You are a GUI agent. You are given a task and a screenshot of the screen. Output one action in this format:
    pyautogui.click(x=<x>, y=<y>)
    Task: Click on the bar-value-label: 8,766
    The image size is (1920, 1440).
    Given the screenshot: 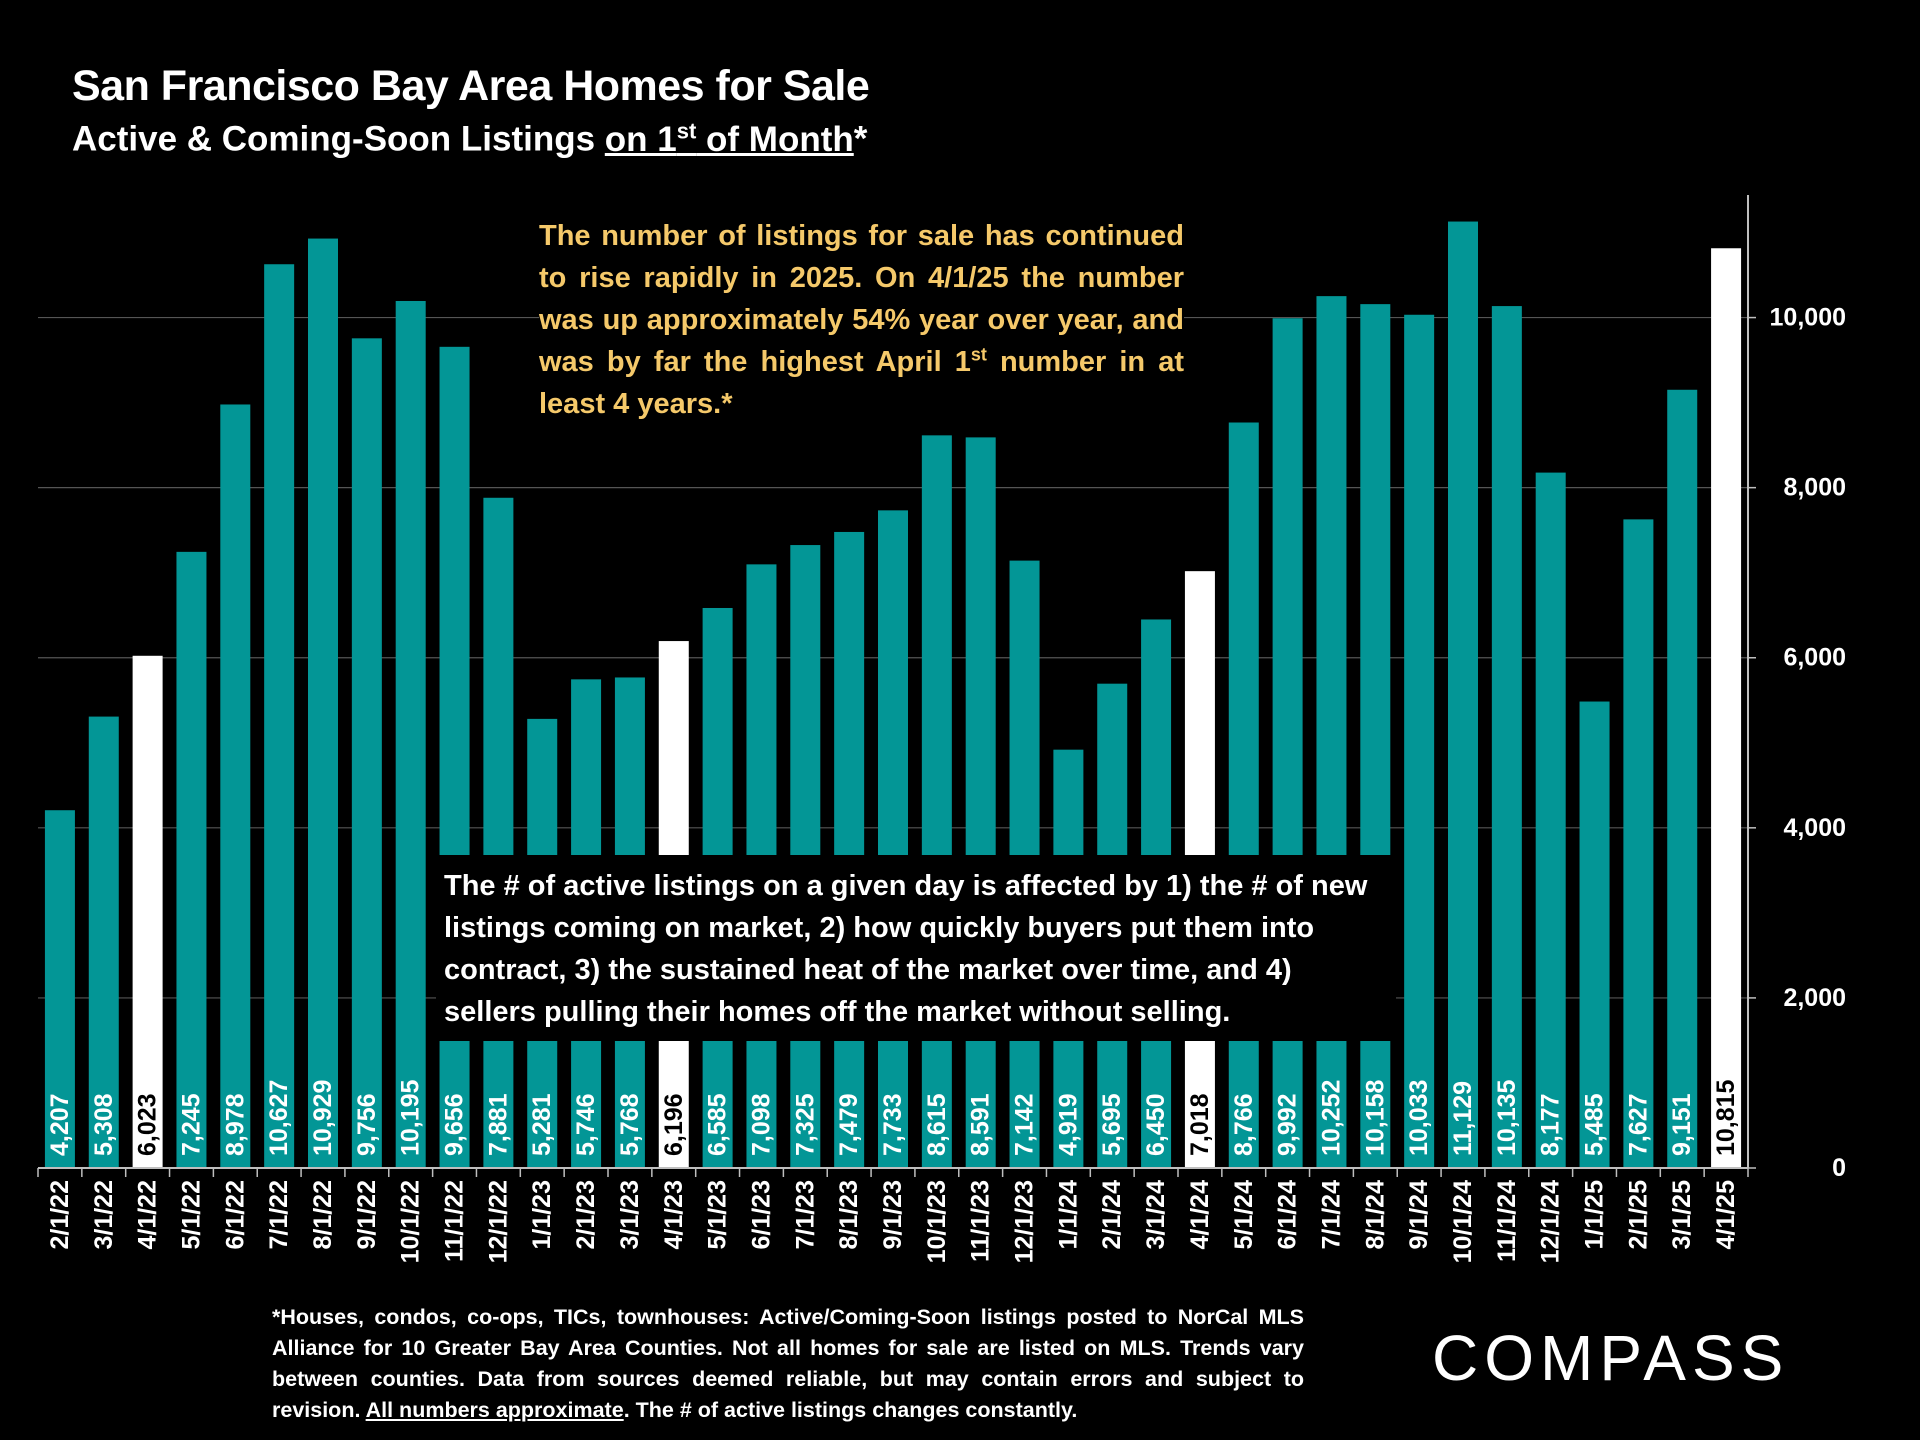 What is the action you would take?
    pyautogui.click(x=1244, y=1124)
    